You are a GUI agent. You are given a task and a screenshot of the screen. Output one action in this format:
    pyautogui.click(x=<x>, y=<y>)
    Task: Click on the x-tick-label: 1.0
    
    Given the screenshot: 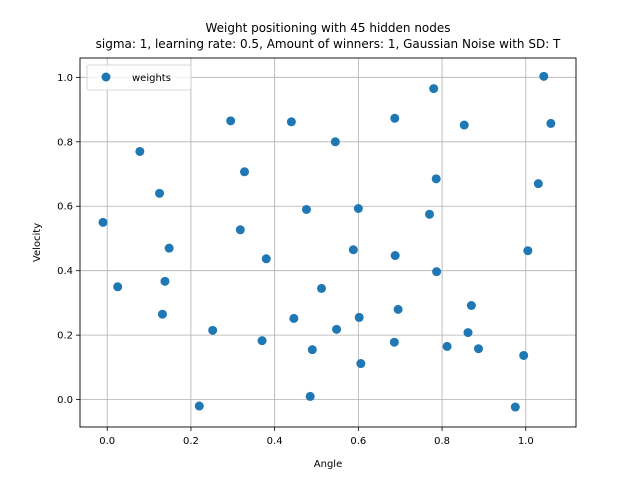 What is the action you would take?
    pyautogui.click(x=526, y=441)
    